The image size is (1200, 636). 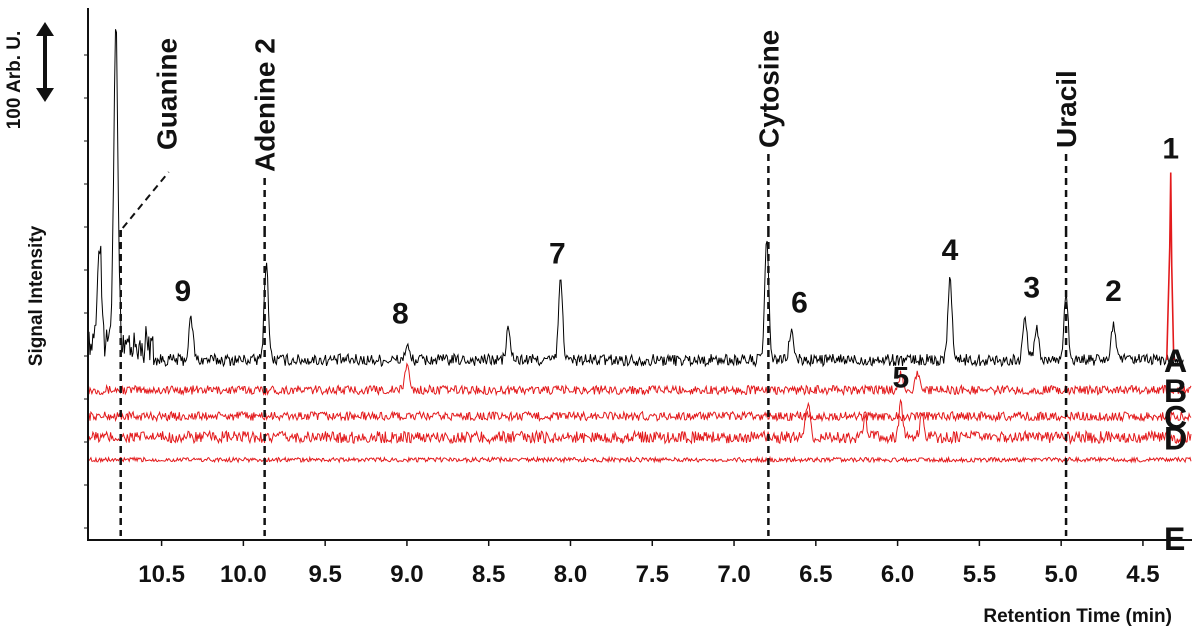 I want to click on trace-label-c: C, so click(x=1175, y=417).